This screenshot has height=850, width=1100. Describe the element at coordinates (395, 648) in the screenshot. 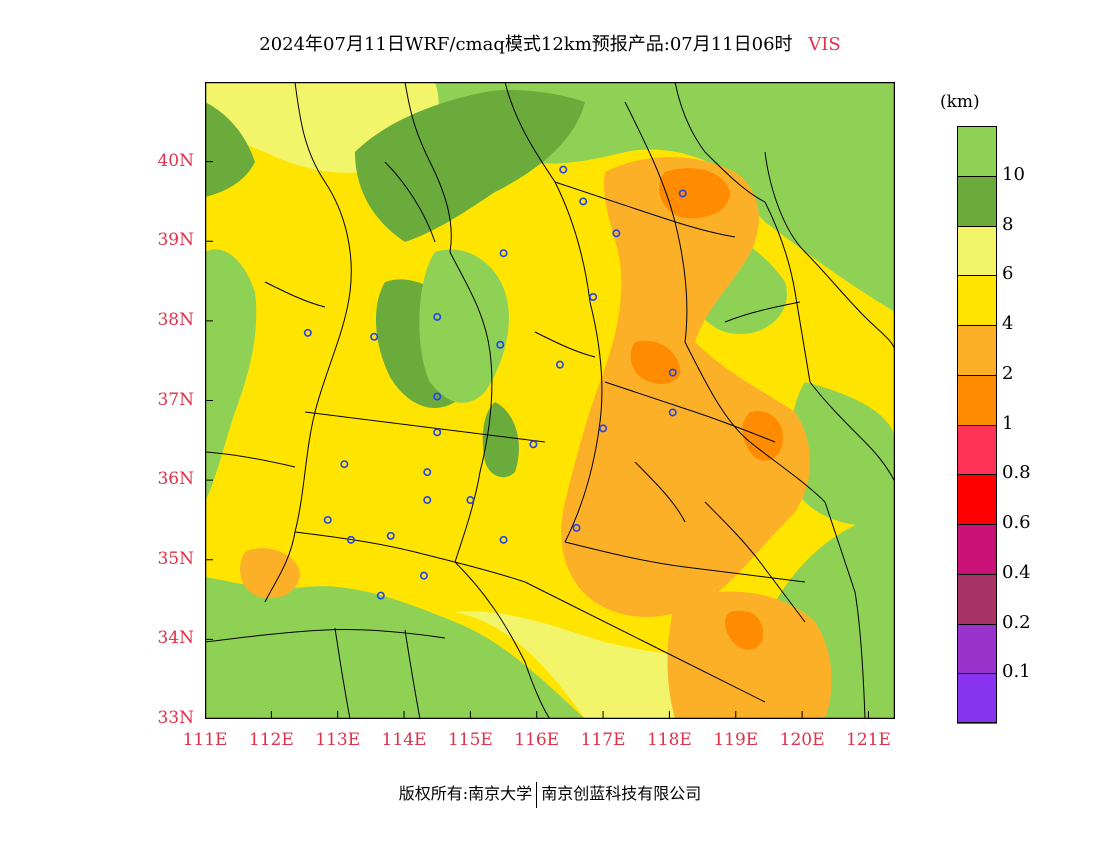

I see `region-green-southwest` at that location.